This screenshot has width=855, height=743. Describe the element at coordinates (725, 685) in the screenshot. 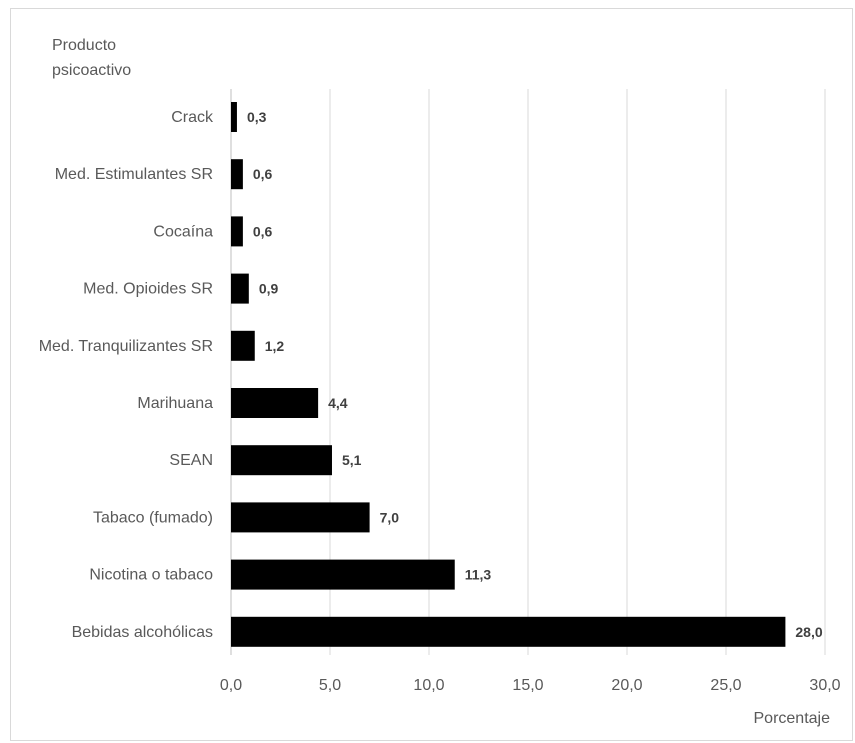

I see `x-tick-label: 25,0` at that location.